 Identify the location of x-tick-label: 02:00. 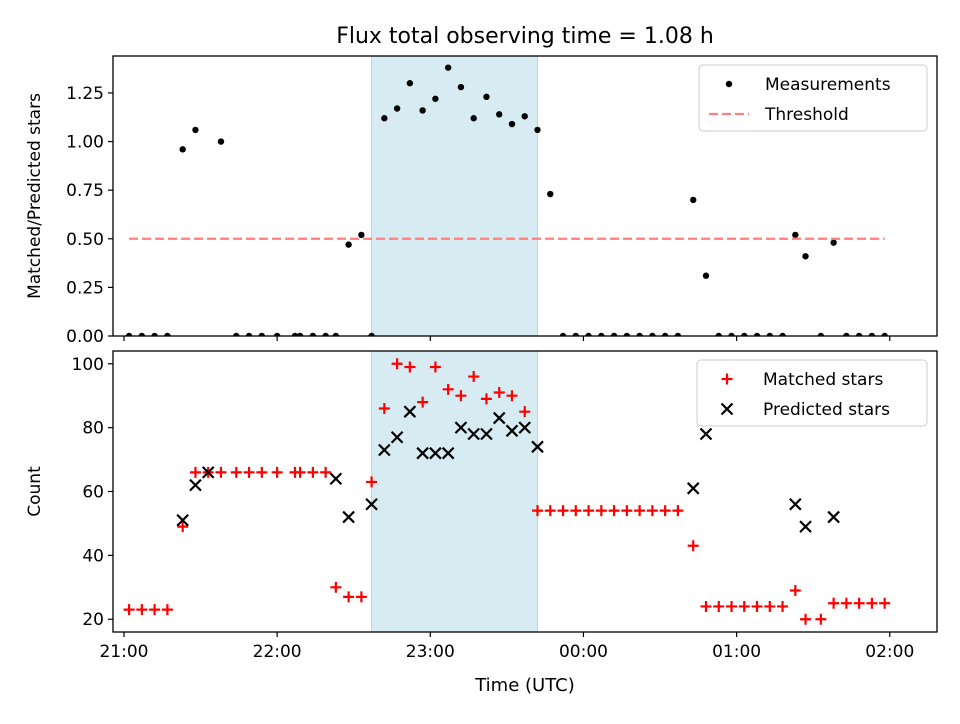
(889, 652).